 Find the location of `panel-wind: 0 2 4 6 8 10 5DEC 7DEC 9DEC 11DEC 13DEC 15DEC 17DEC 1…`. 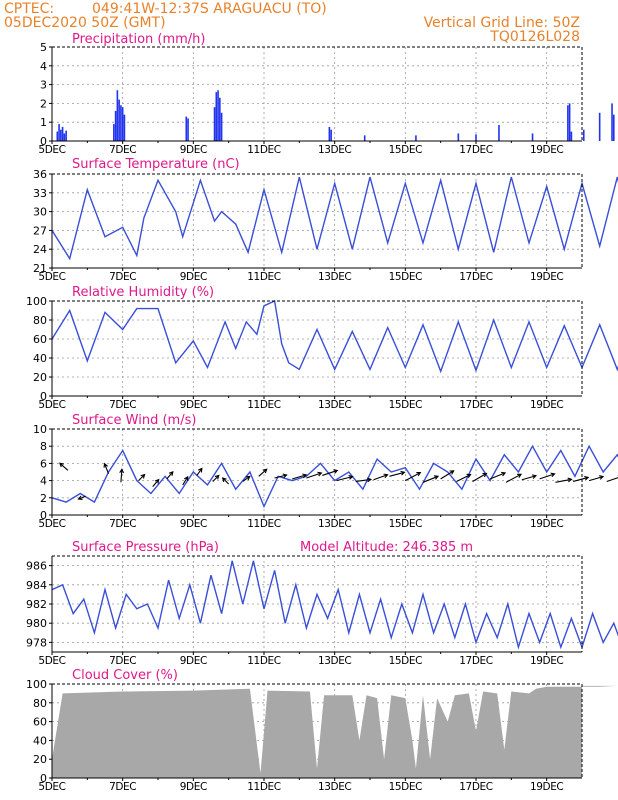

panel-wind: 0 2 4 6 8 10 5DEC 7DEC 9DEC 11DEC 13DEC 15DEC 17DEC 1… is located at coordinates (325, 471).